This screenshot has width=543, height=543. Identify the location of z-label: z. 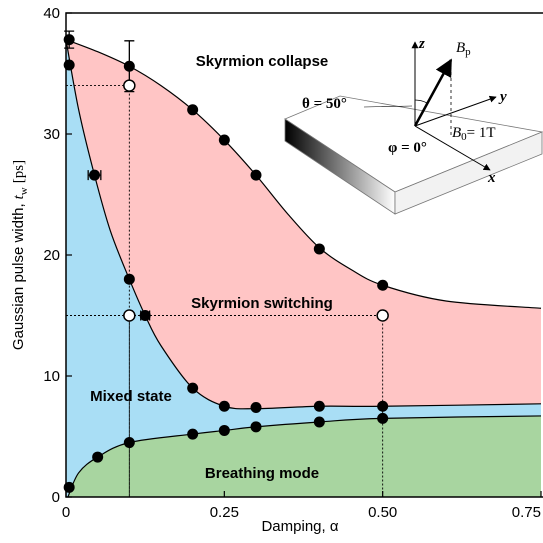
(421, 44).